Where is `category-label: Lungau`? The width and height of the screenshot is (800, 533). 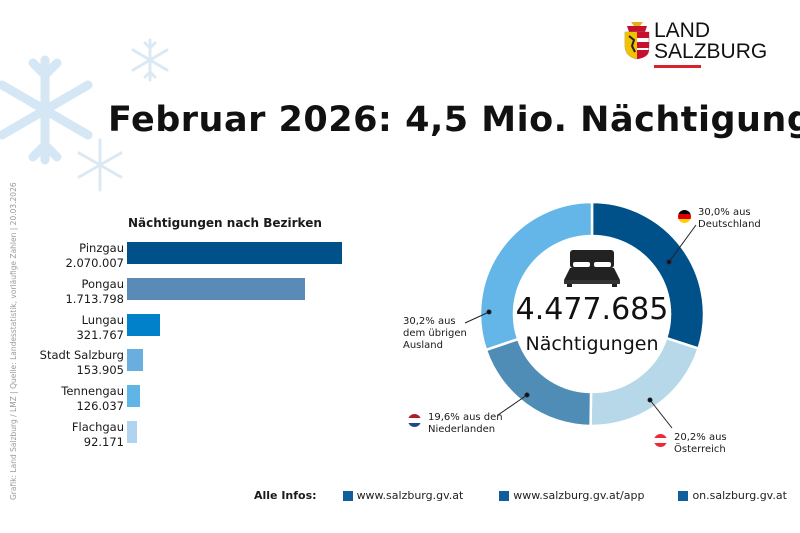
category-label: Lungau is located at coordinates (102, 319).